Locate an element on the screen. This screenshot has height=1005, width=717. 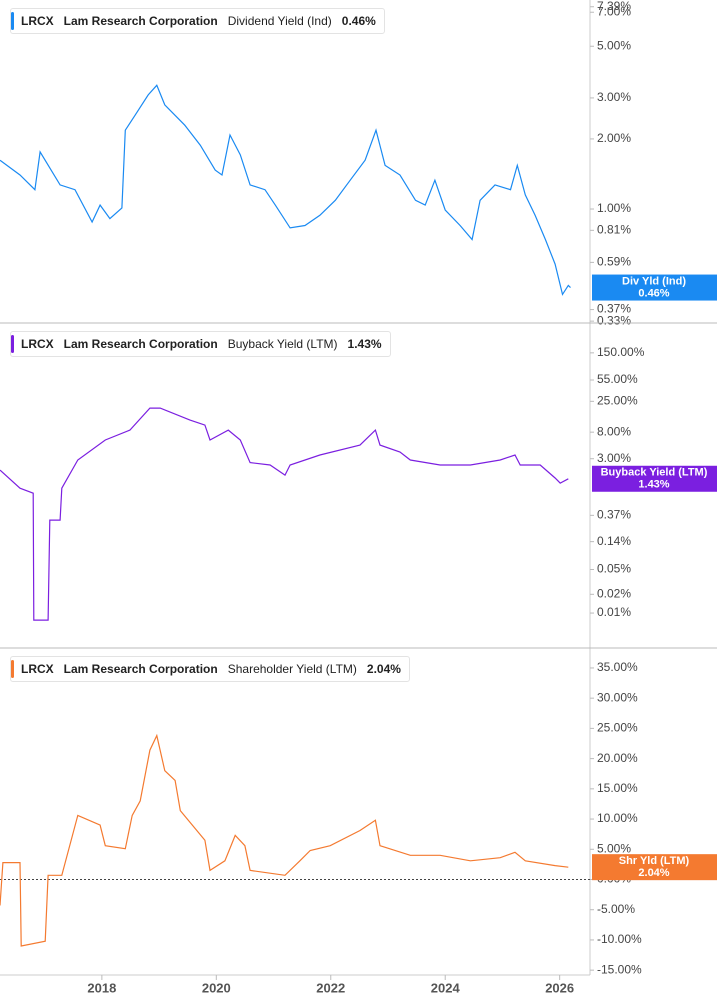
value-tag-name: Div Yld (Ind) is located at coordinates (654, 281).